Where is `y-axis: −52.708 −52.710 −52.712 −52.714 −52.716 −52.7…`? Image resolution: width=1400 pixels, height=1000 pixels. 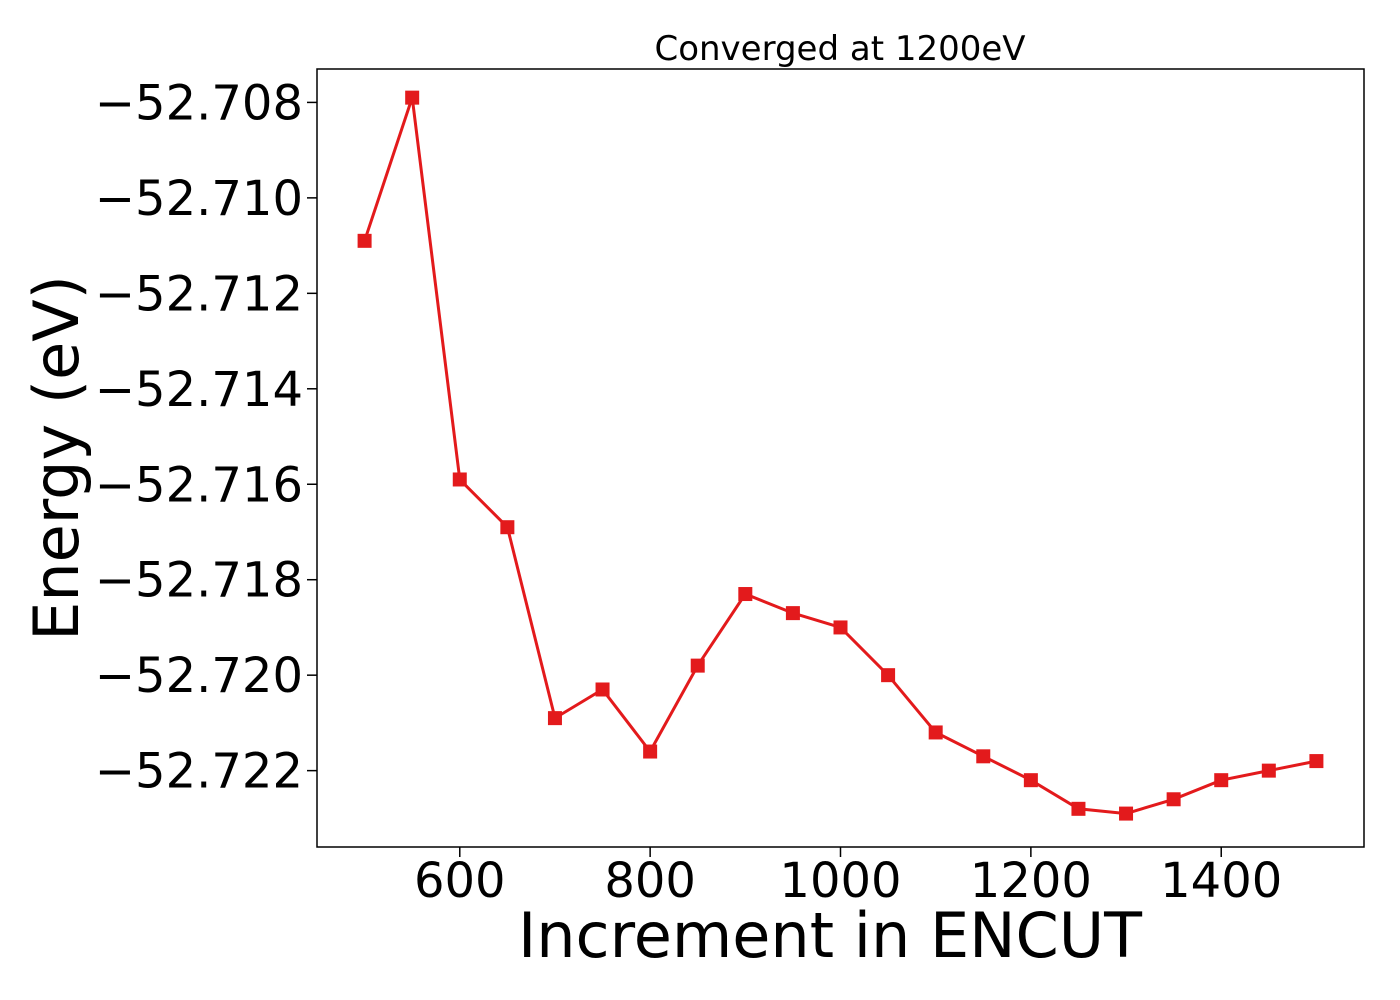 y-axis: −52.708 −52.710 −52.712 −52.714 −52.716 −52.7… is located at coordinates (206, 437).